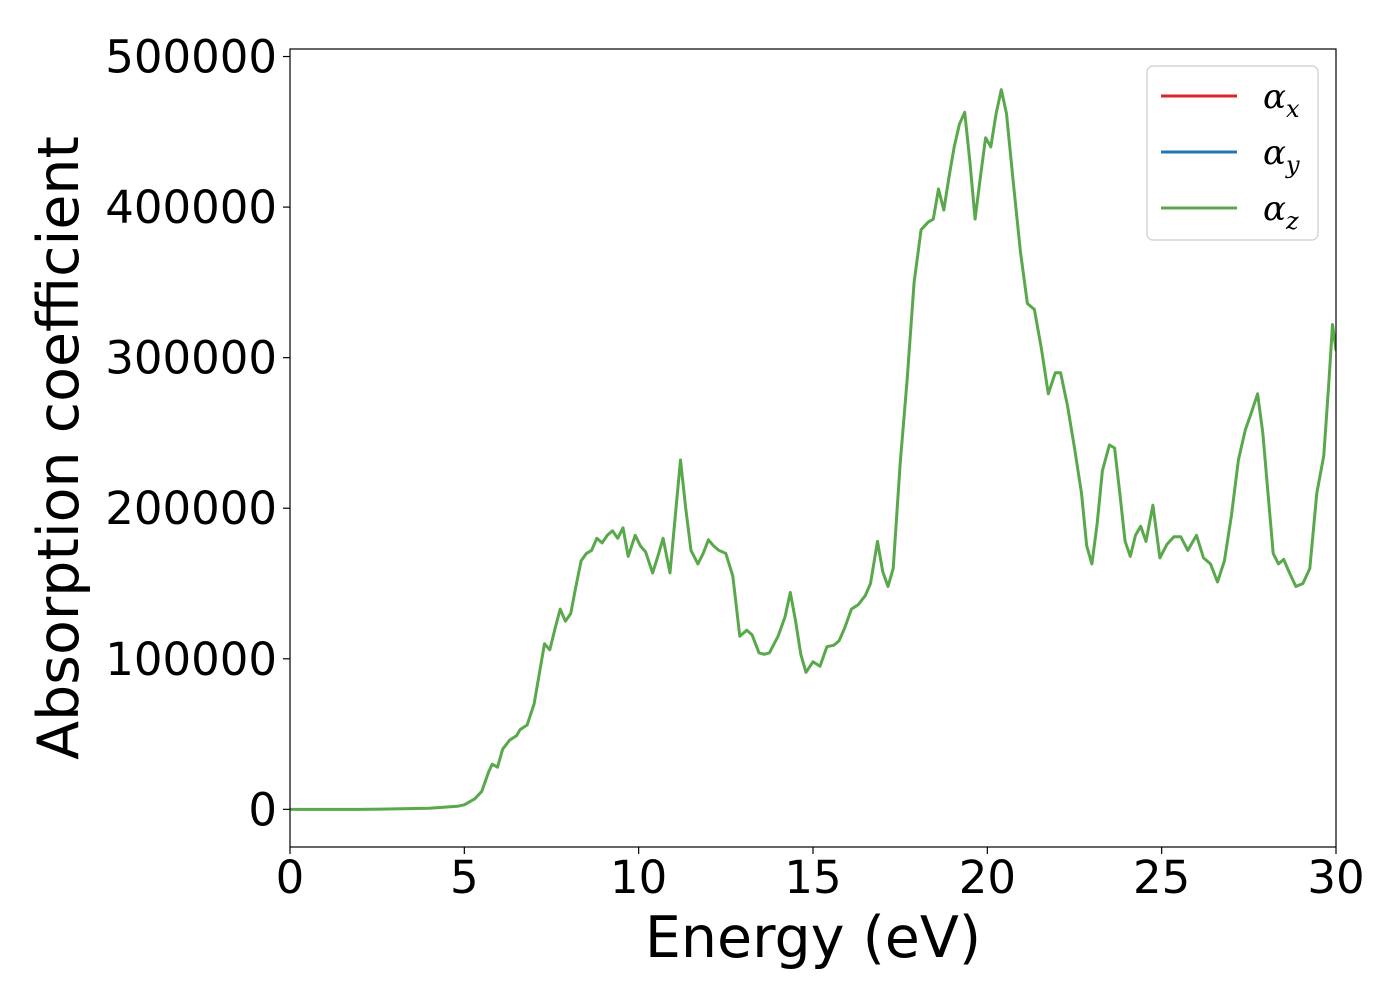 This screenshot has height=1000, width=1400. I want to click on x-tick-label: 10, so click(638, 877).